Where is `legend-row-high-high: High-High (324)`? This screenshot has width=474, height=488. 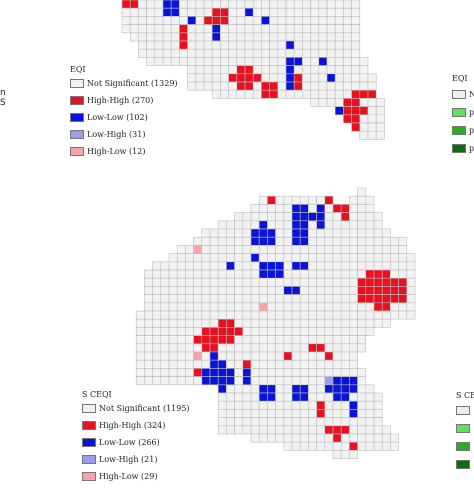
legend-row-high-high: High-High (324) is located at coordinates (136, 425).